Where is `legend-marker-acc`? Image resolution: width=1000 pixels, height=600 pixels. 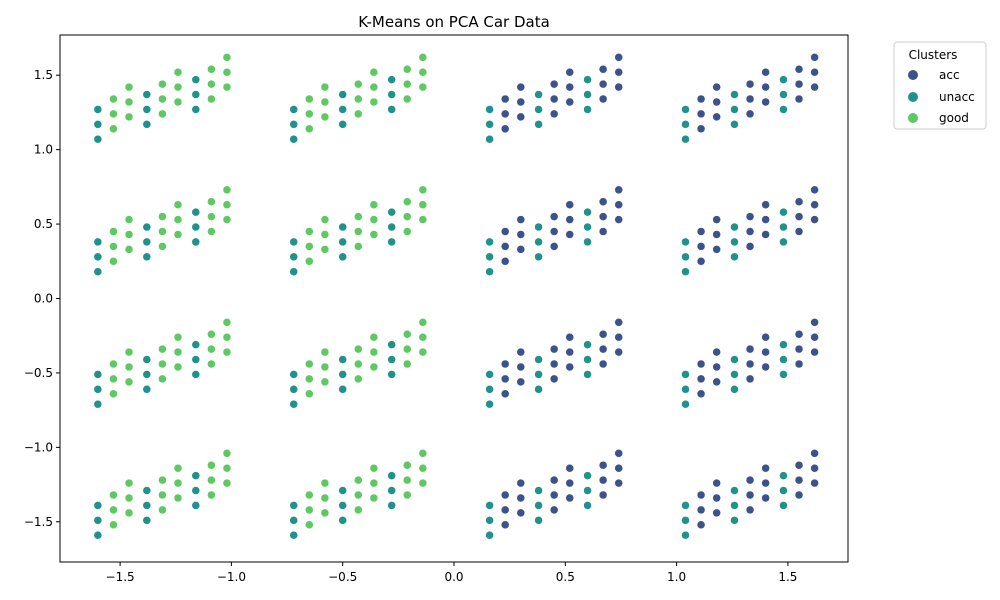
legend-marker-acc is located at coordinates (913, 75).